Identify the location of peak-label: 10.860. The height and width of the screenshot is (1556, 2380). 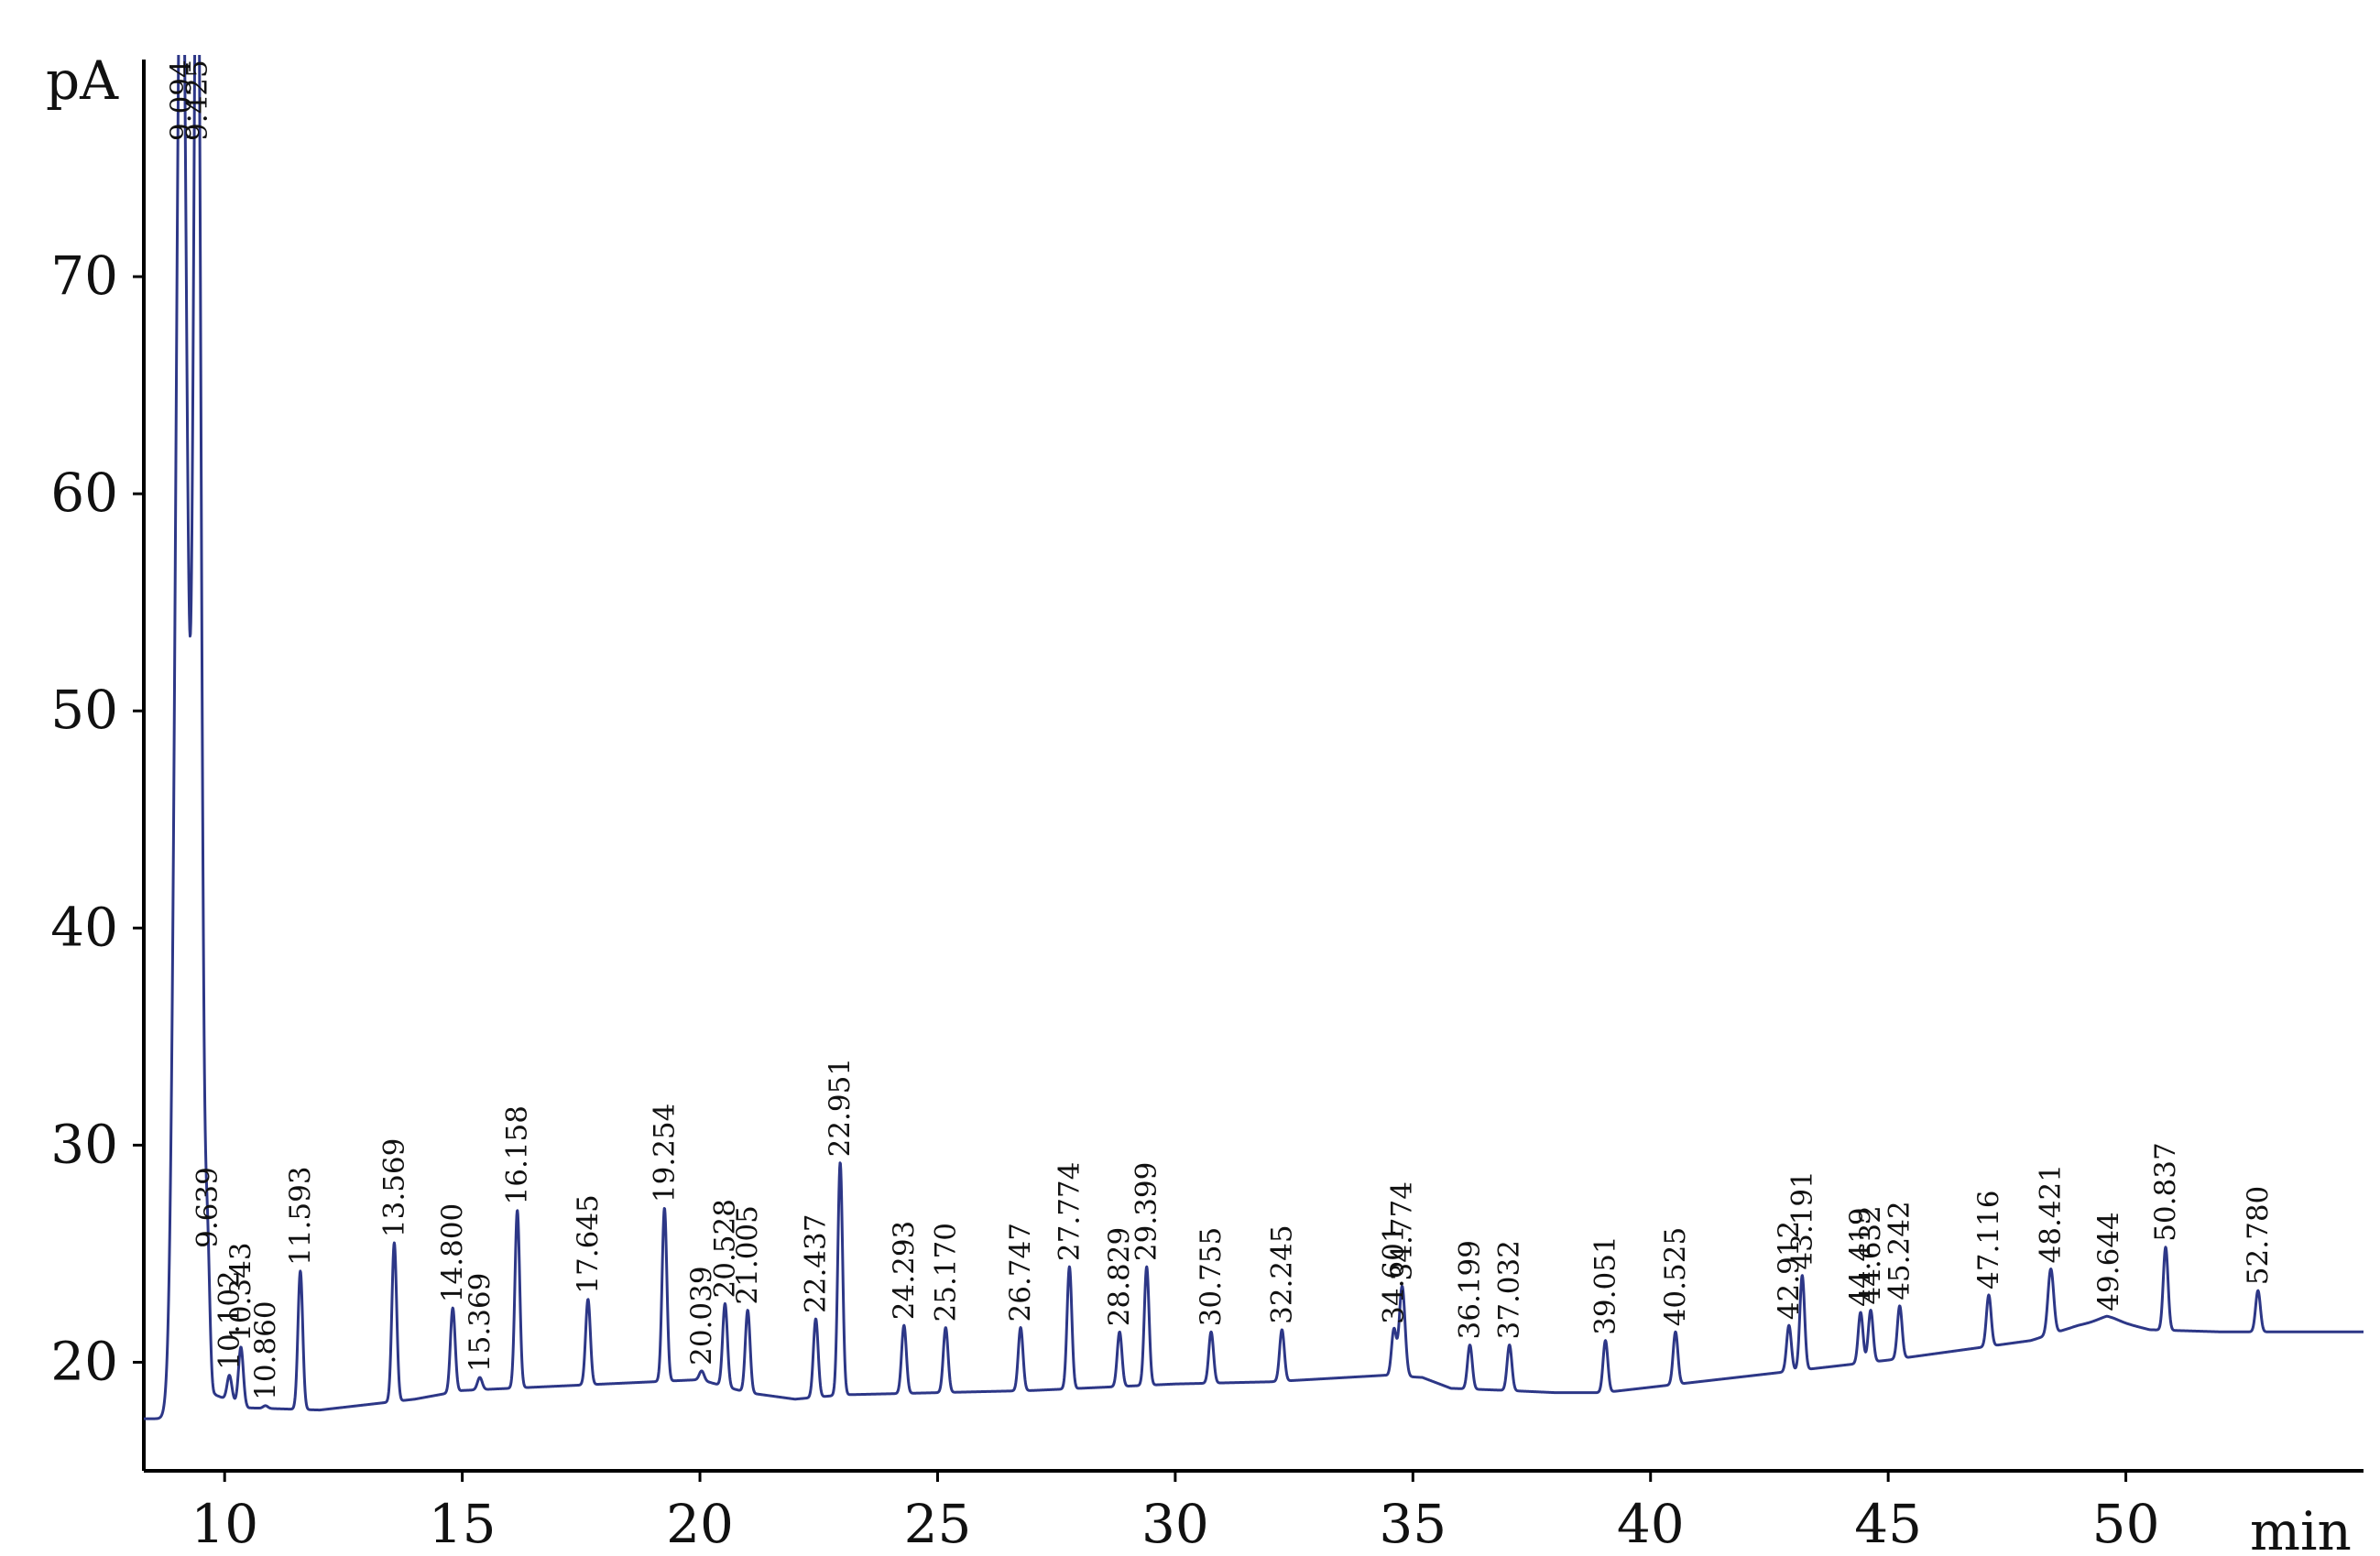
(265, 1349).